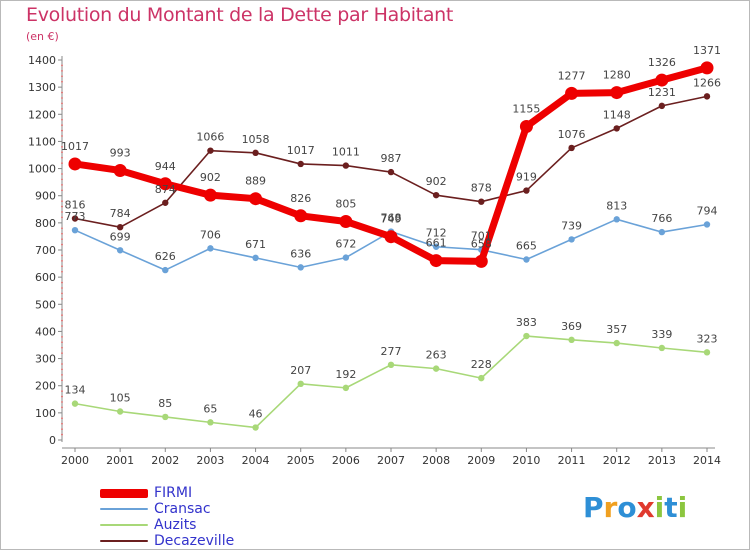 Image resolution: width=750 pixels, height=550 pixels. I want to click on y-tick-label: 400, so click(45, 331).